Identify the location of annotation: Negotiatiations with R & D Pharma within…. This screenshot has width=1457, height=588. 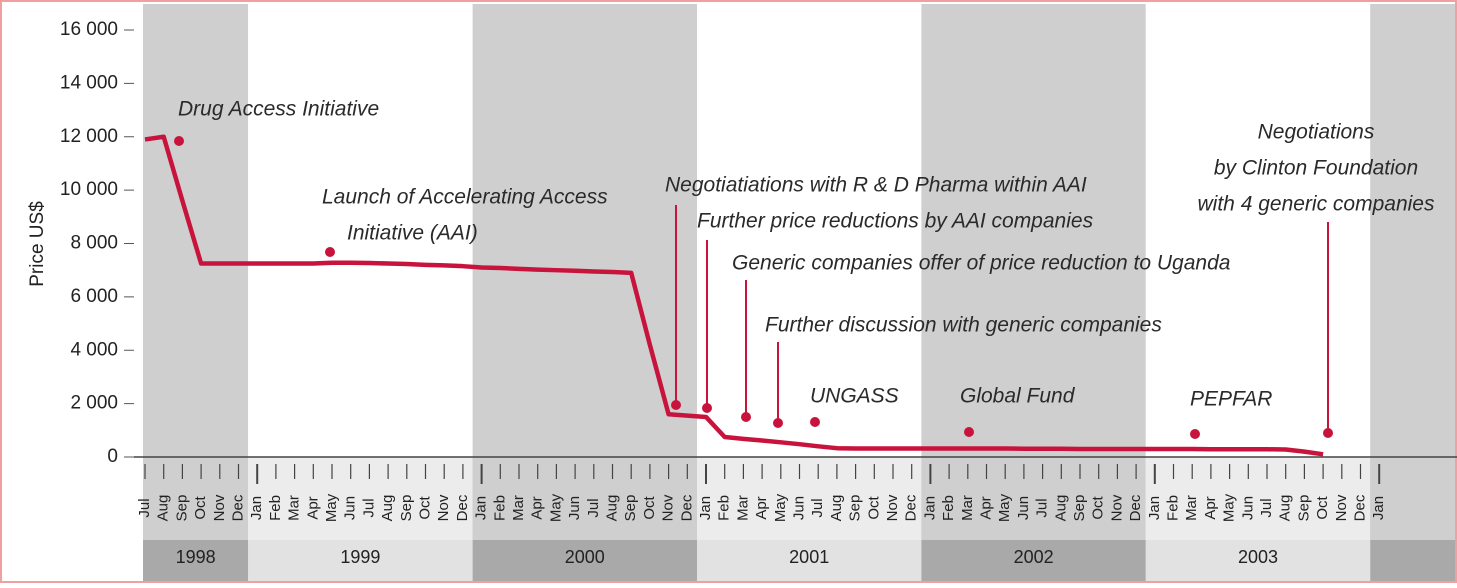
(876, 185).